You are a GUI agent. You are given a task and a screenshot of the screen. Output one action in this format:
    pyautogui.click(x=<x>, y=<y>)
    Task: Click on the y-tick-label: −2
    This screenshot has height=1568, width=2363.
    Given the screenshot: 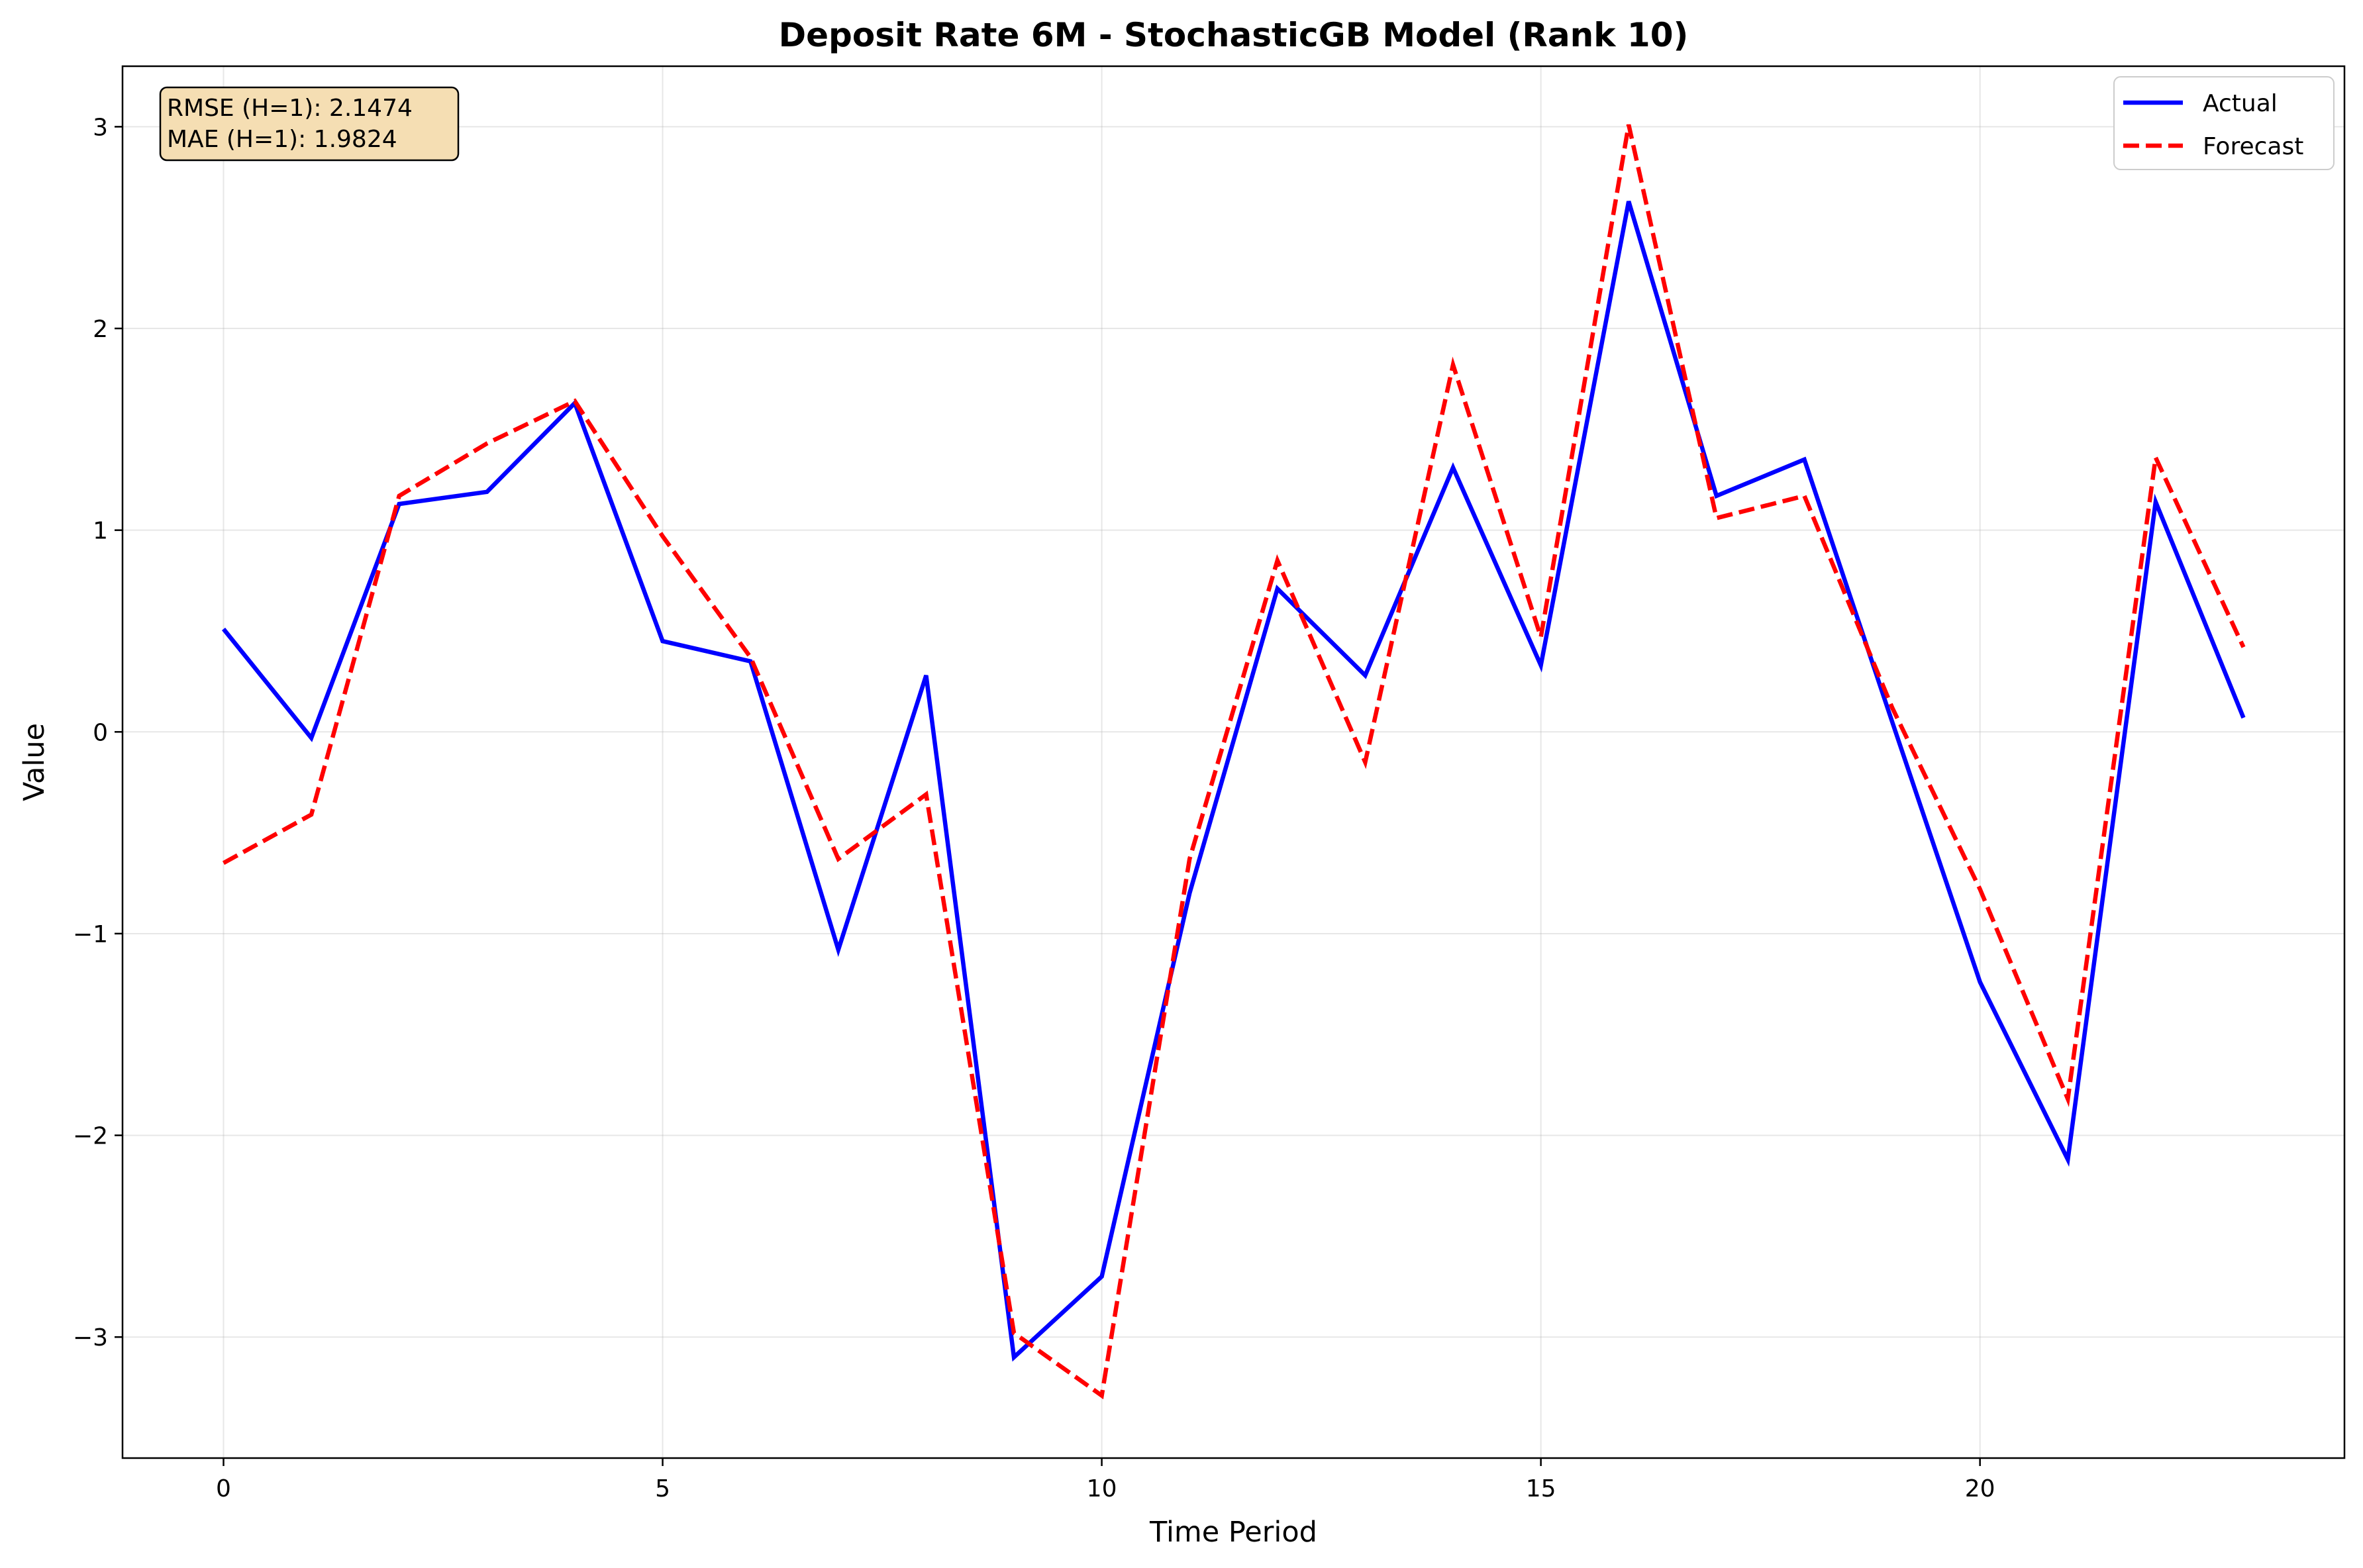 What is the action you would take?
    pyautogui.click(x=90, y=1136)
    